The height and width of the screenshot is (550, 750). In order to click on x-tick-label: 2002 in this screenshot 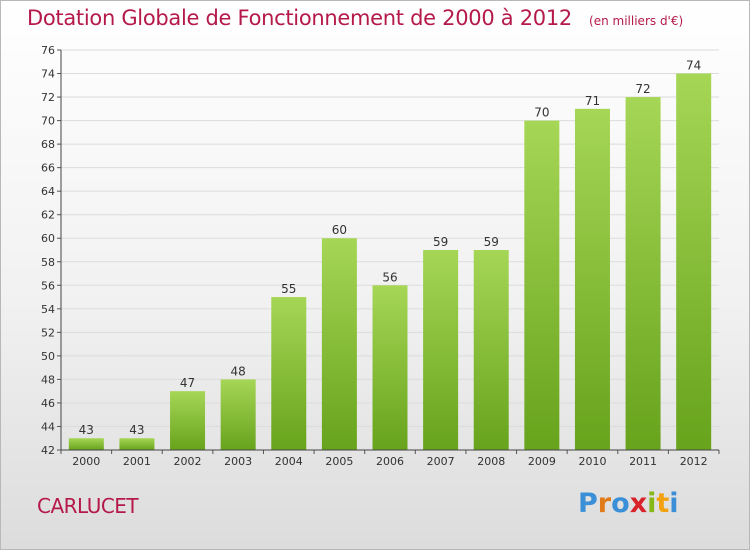, I will do `click(188, 461)`.